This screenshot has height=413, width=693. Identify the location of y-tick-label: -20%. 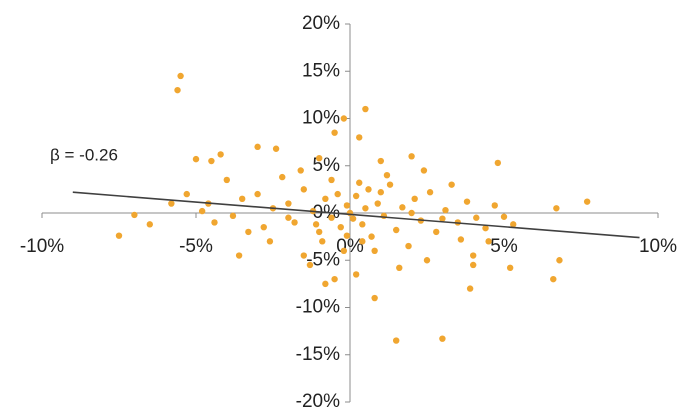
(318, 401).